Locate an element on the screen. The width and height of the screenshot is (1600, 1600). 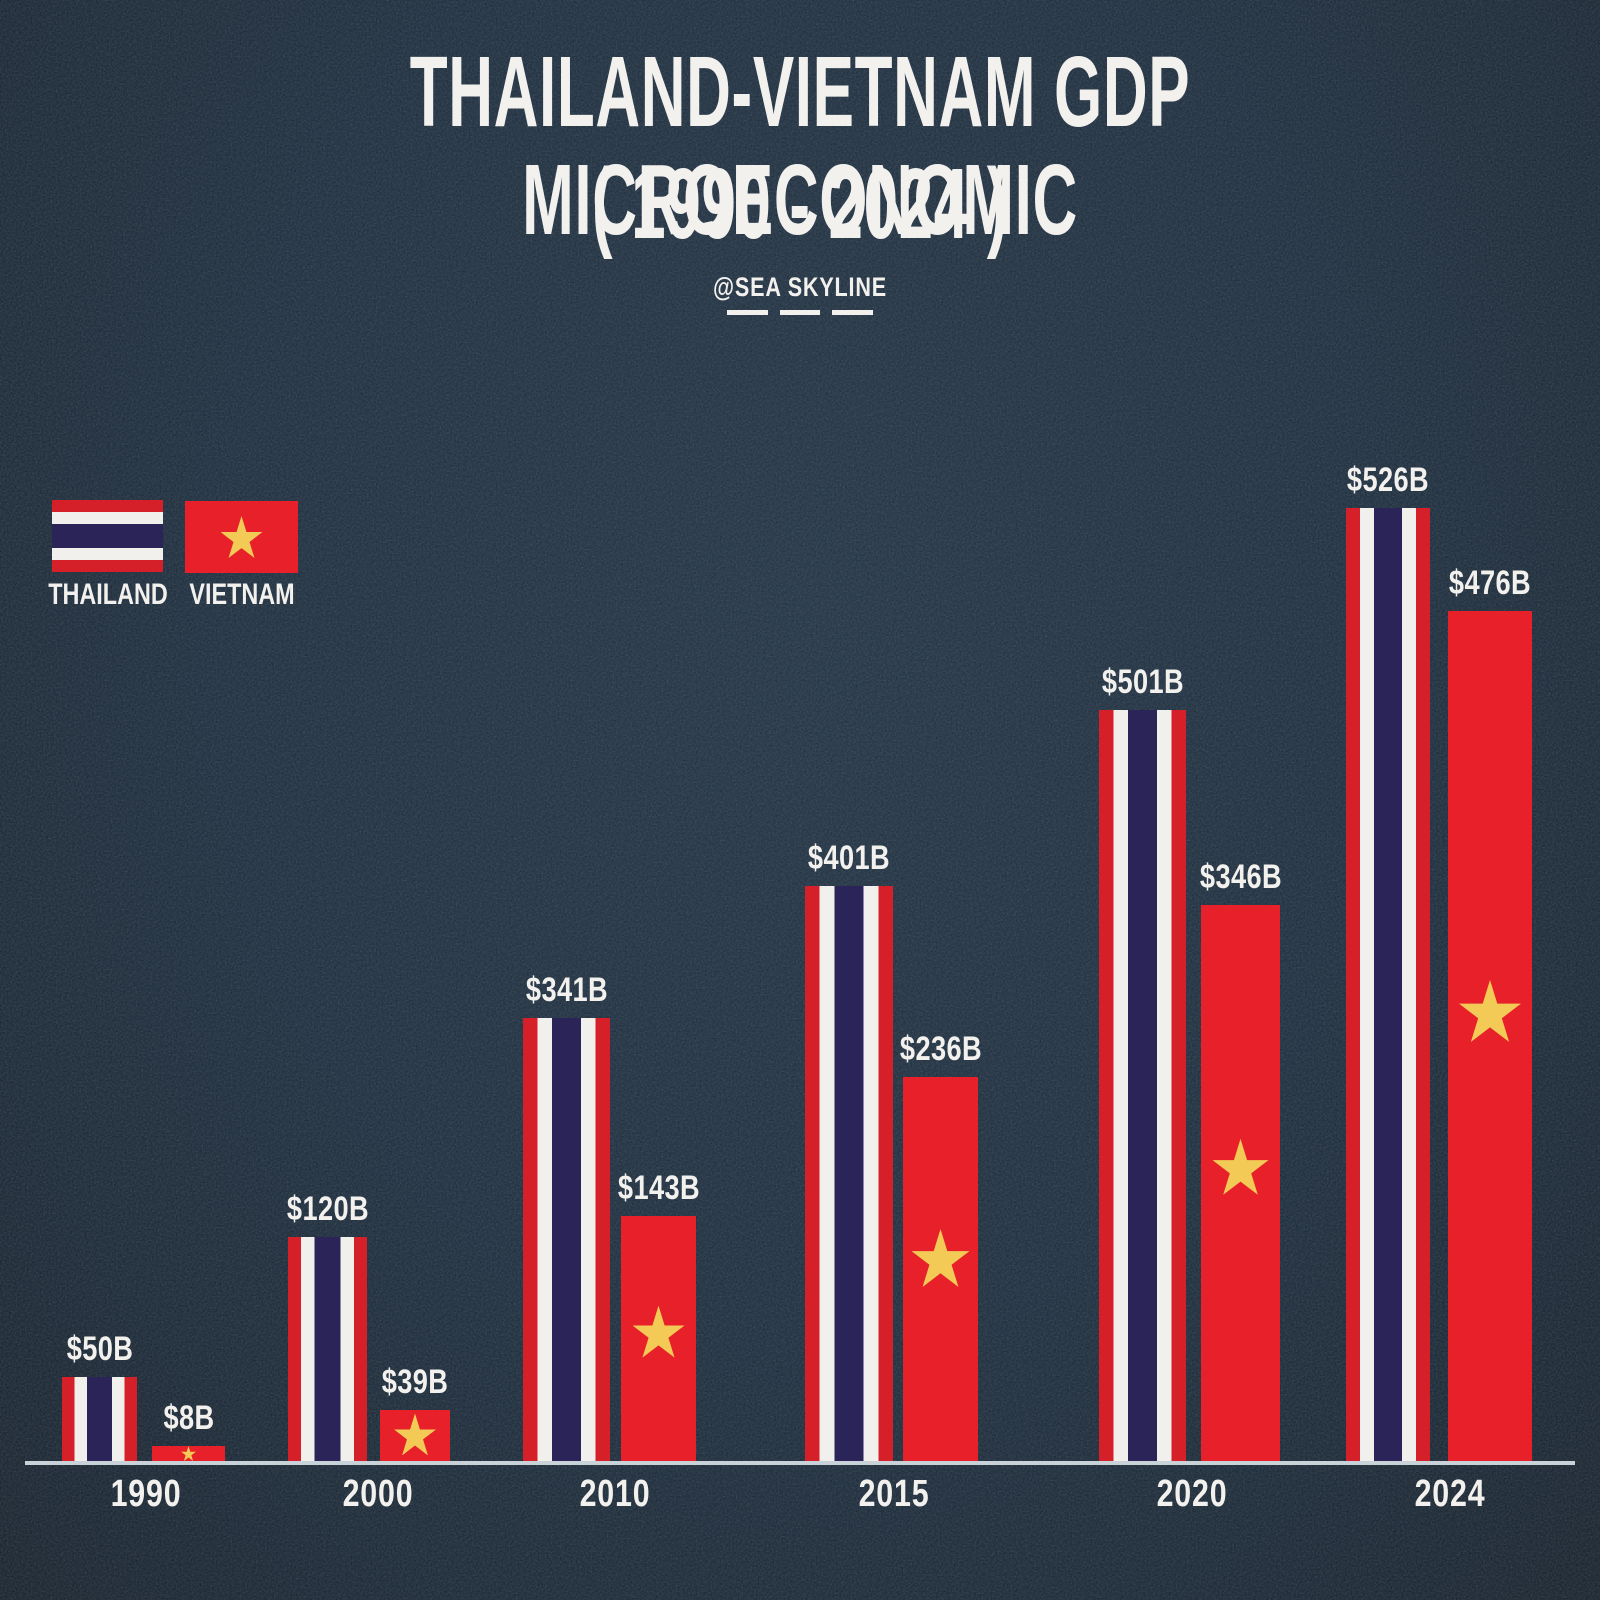
legend-label-vietnam: VIETNAM is located at coordinates (241, 594).